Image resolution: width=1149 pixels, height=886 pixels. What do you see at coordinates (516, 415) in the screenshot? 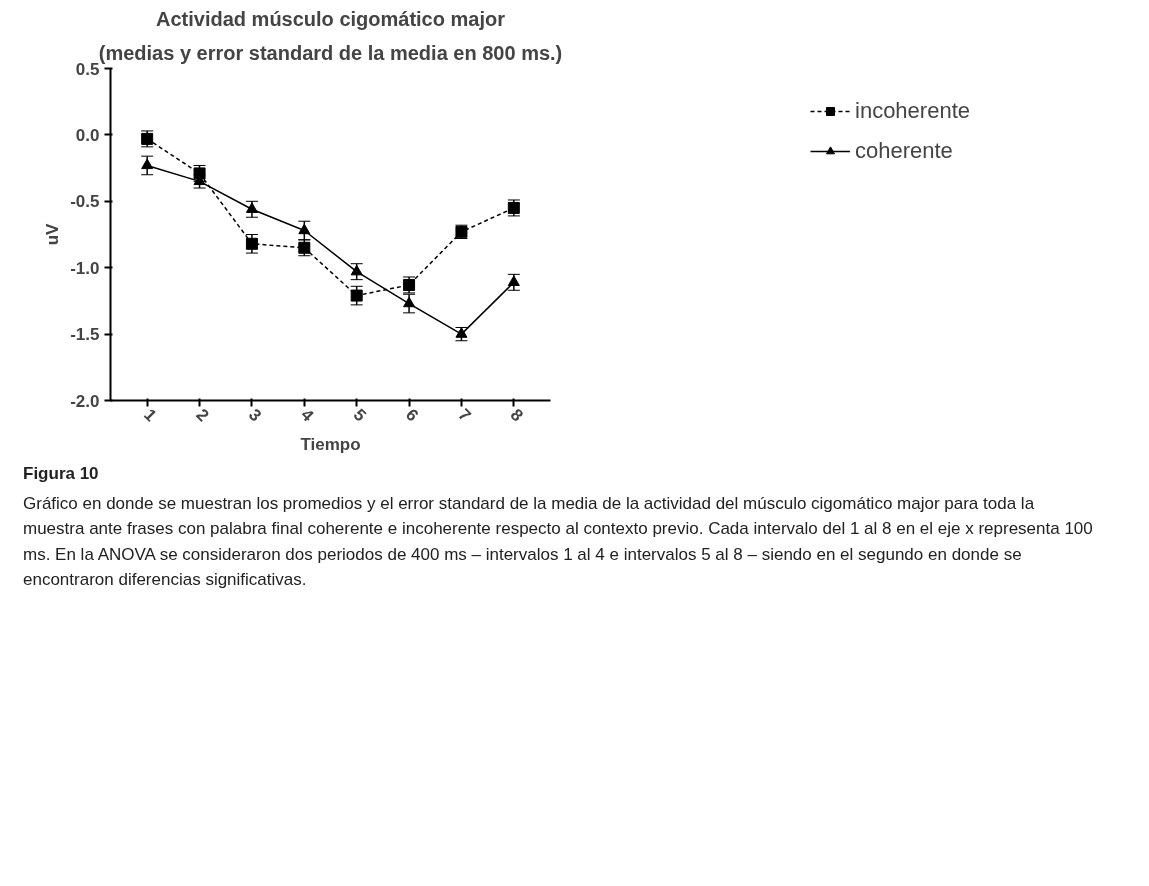
I see `x-tick-label: 8` at bounding box center [516, 415].